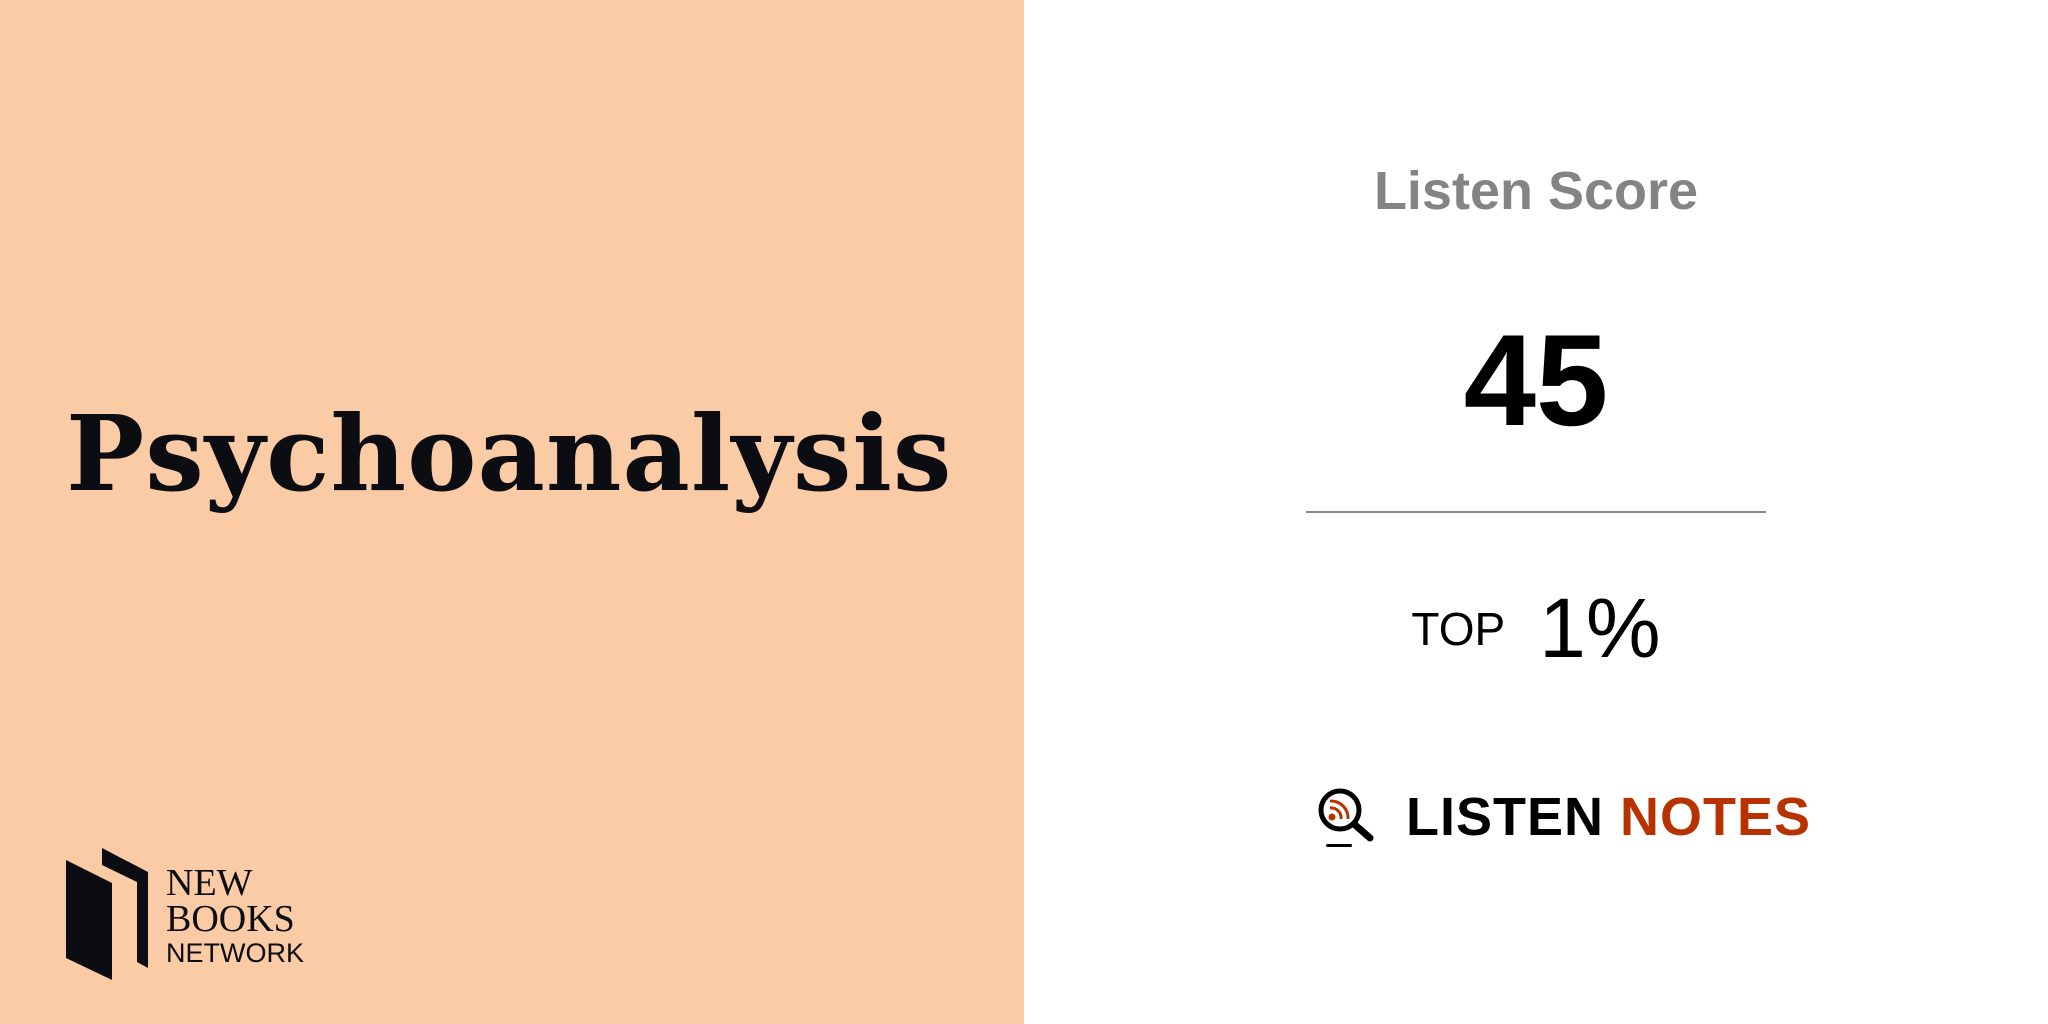  What do you see at coordinates (1536, 191) in the screenshot?
I see `listen-score-label: Listen Score` at bounding box center [1536, 191].